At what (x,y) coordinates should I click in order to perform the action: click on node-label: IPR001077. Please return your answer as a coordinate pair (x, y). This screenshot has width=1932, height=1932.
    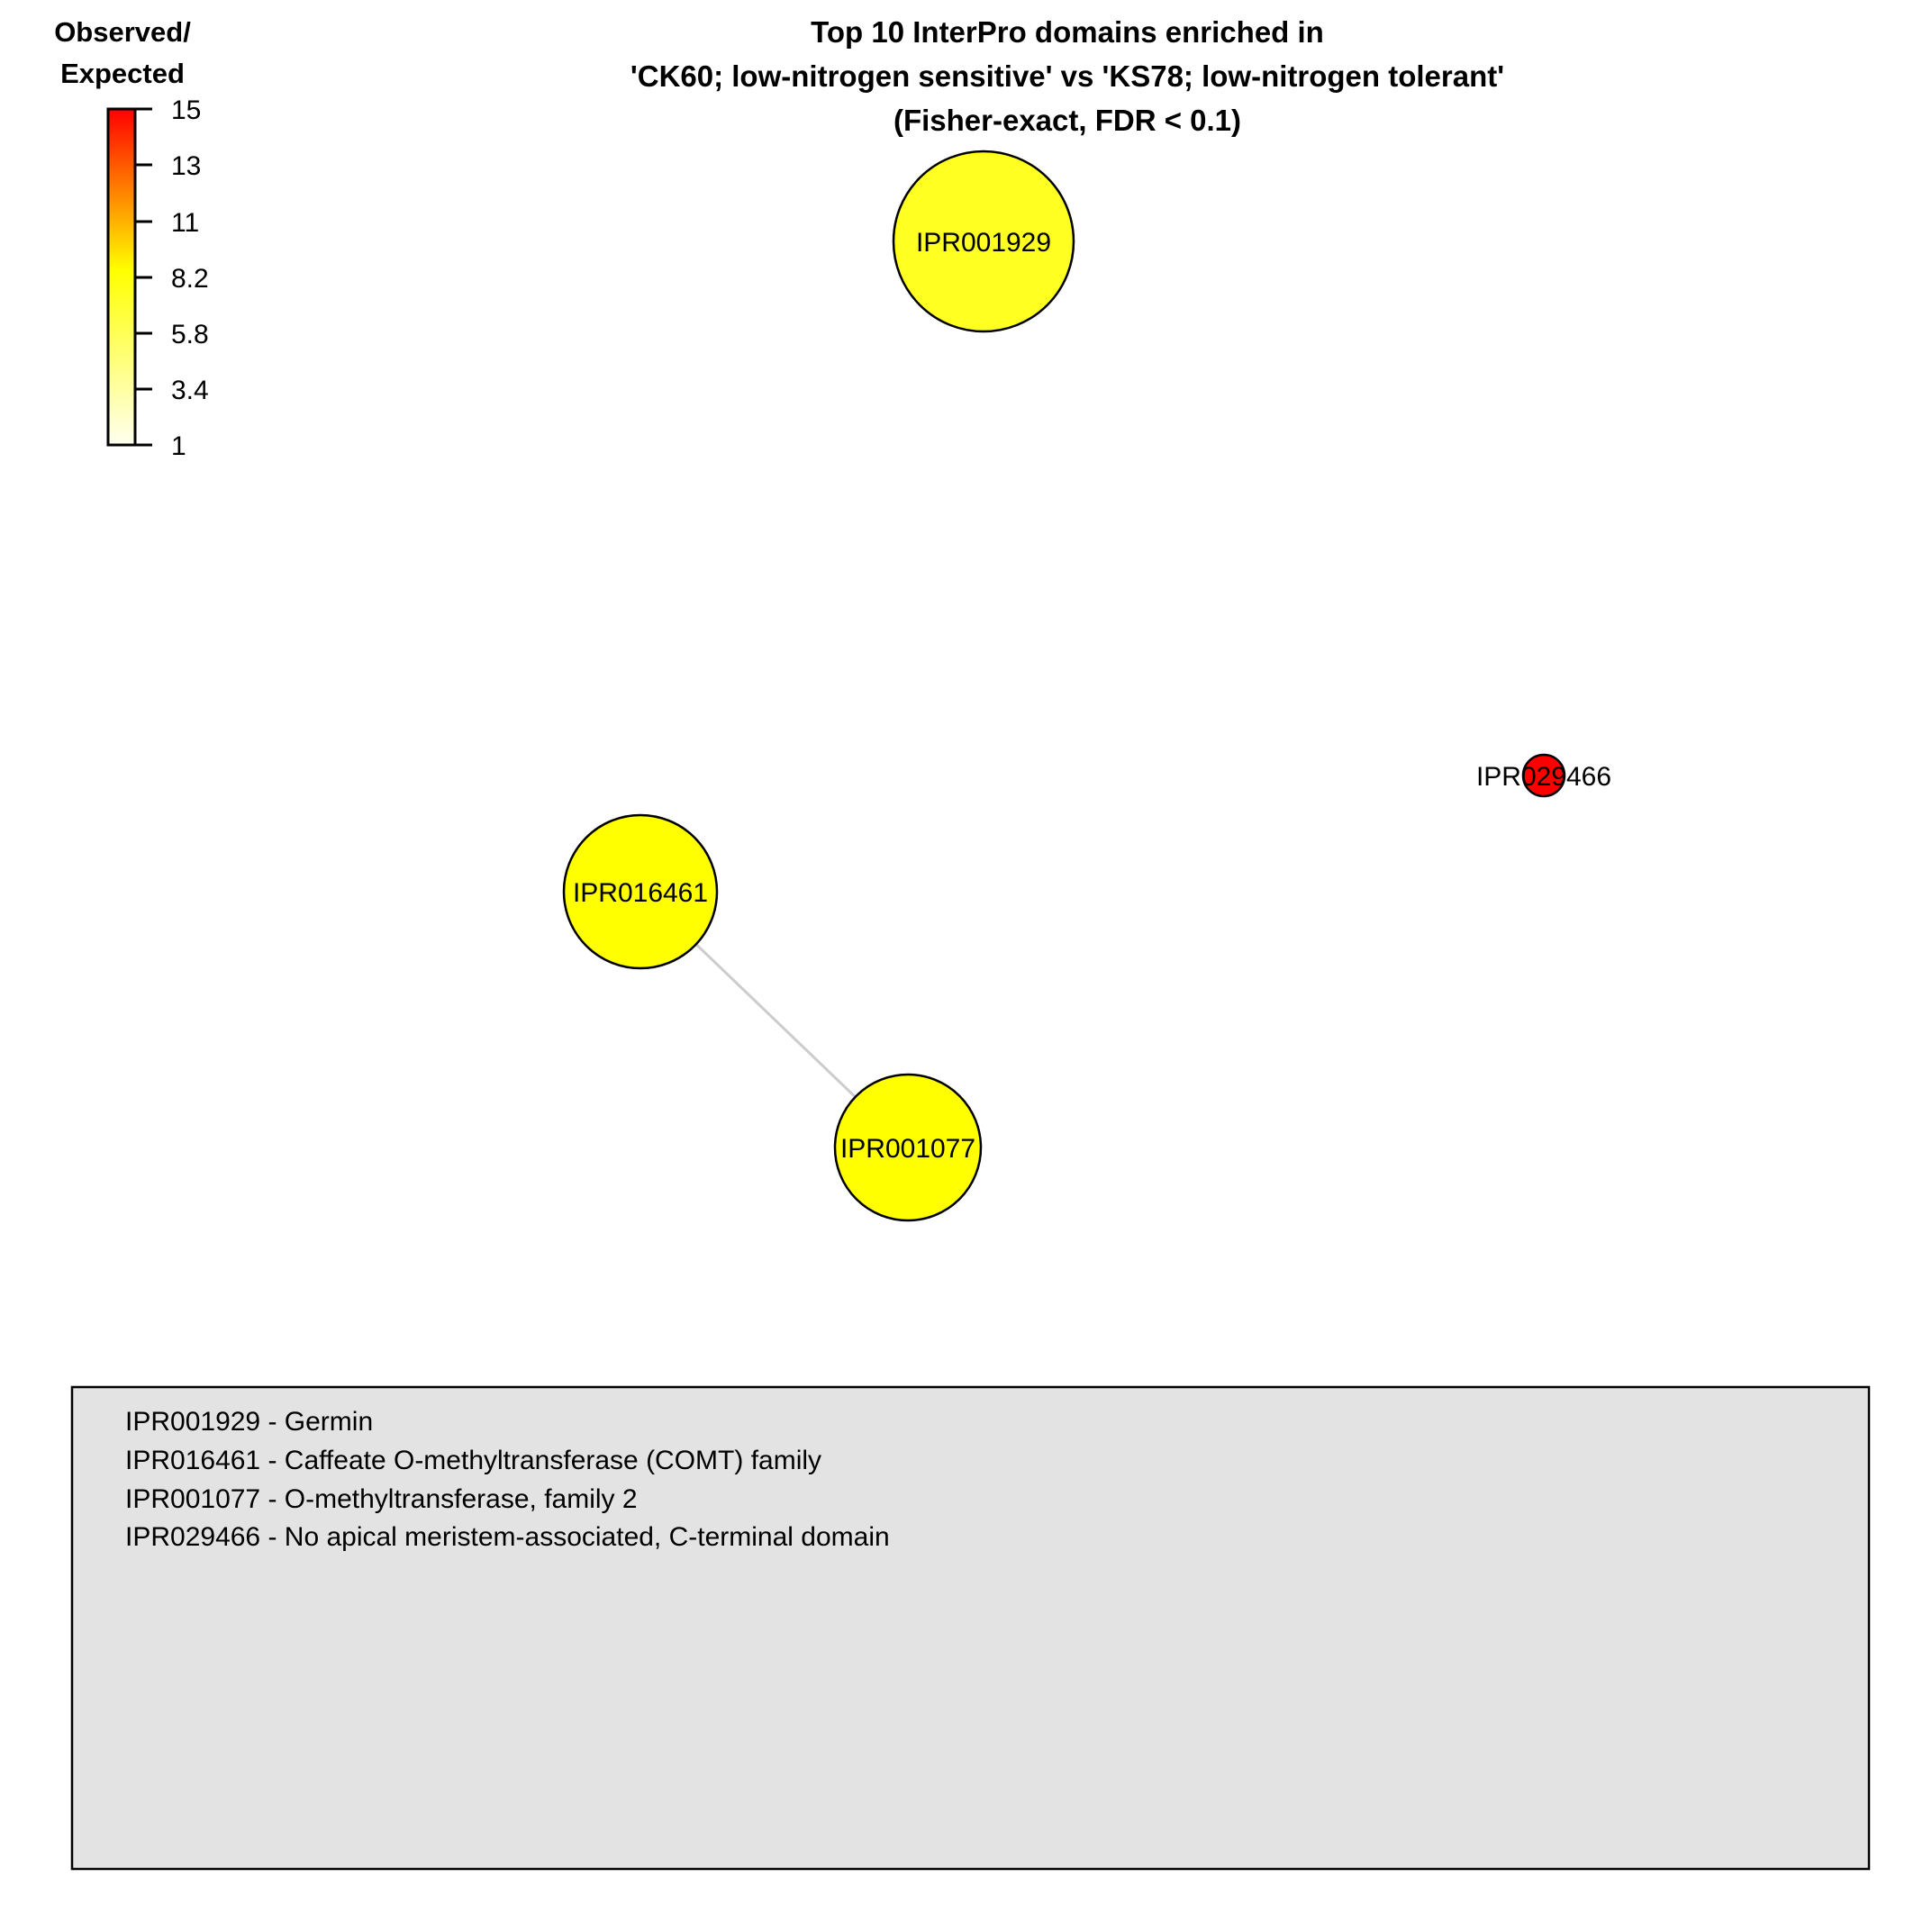
    Looking at the image, I should click on (907, 1149).